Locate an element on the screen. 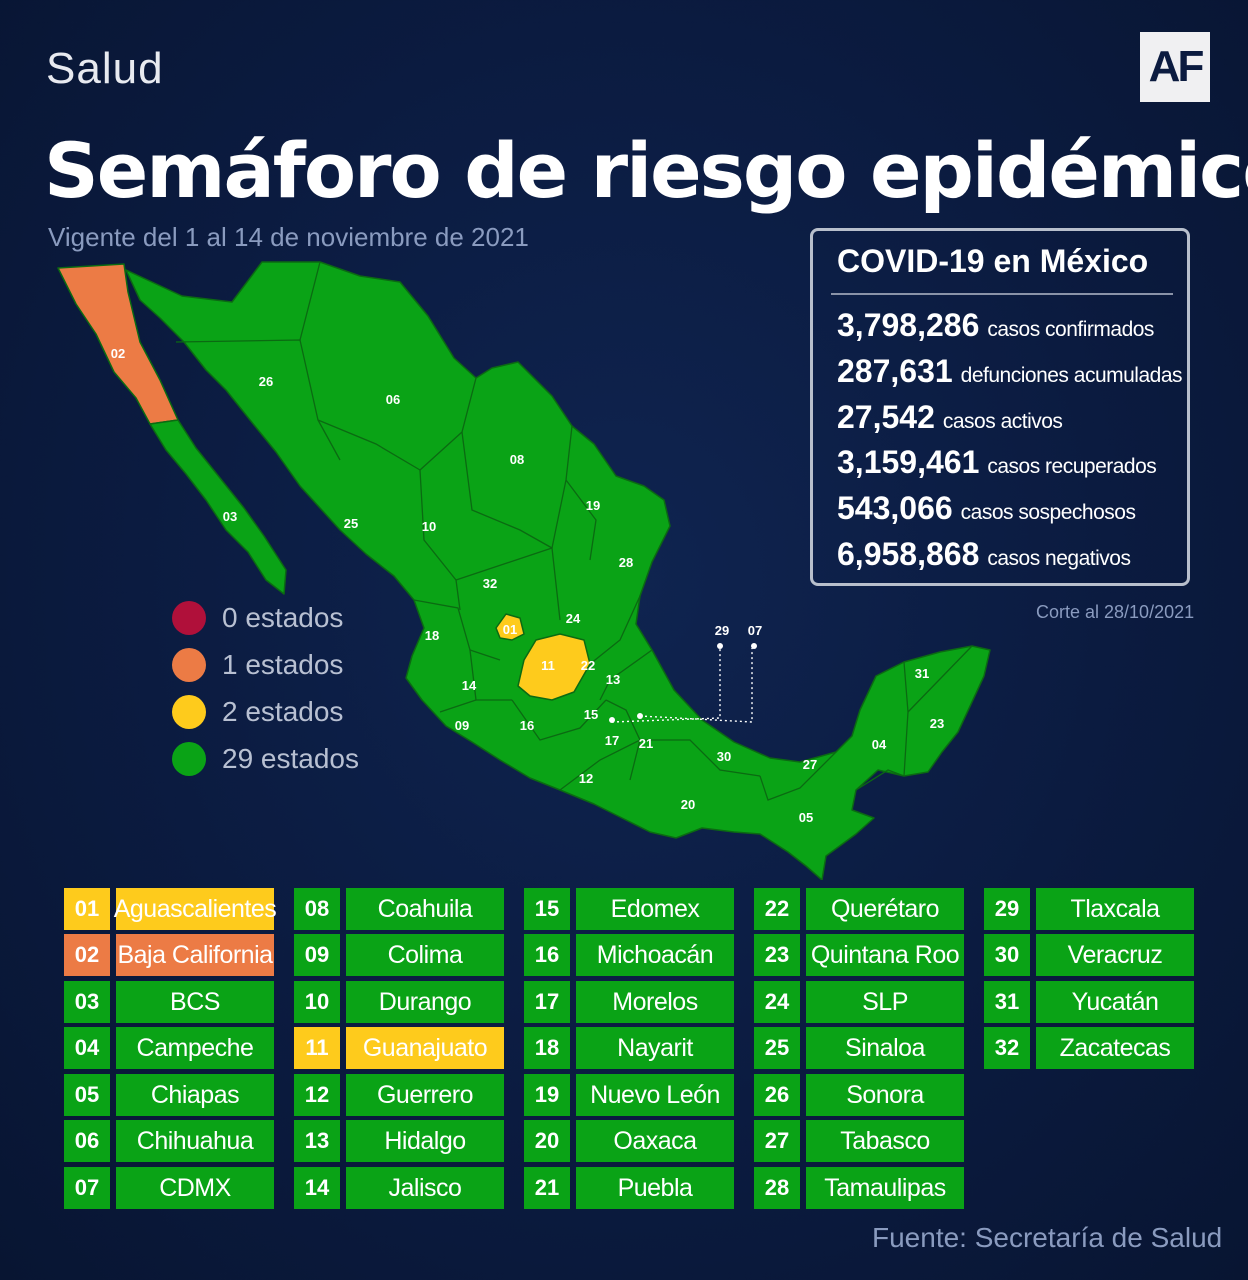 This screenshot has height=1280, width=1248. map-label-02: 02 is located at coordinates (118, 353).